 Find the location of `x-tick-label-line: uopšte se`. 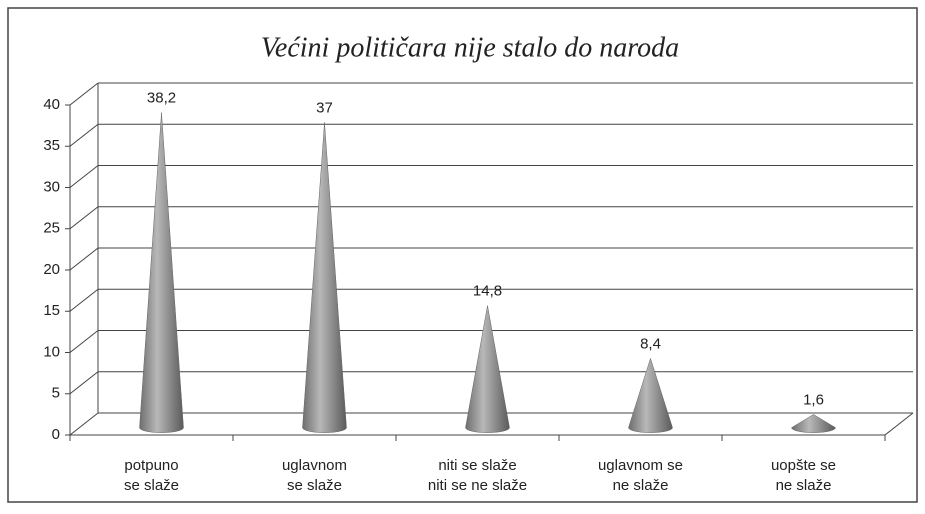

x-tick-label-line: uopšte se is located at coordinates (803, 465).